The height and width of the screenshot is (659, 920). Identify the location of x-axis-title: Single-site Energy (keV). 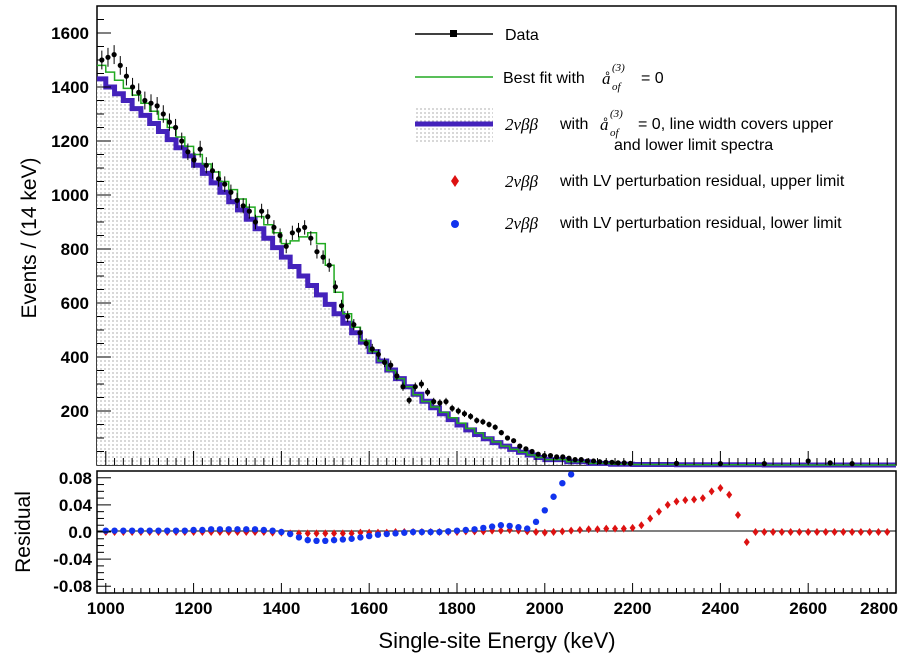
(496, 640).